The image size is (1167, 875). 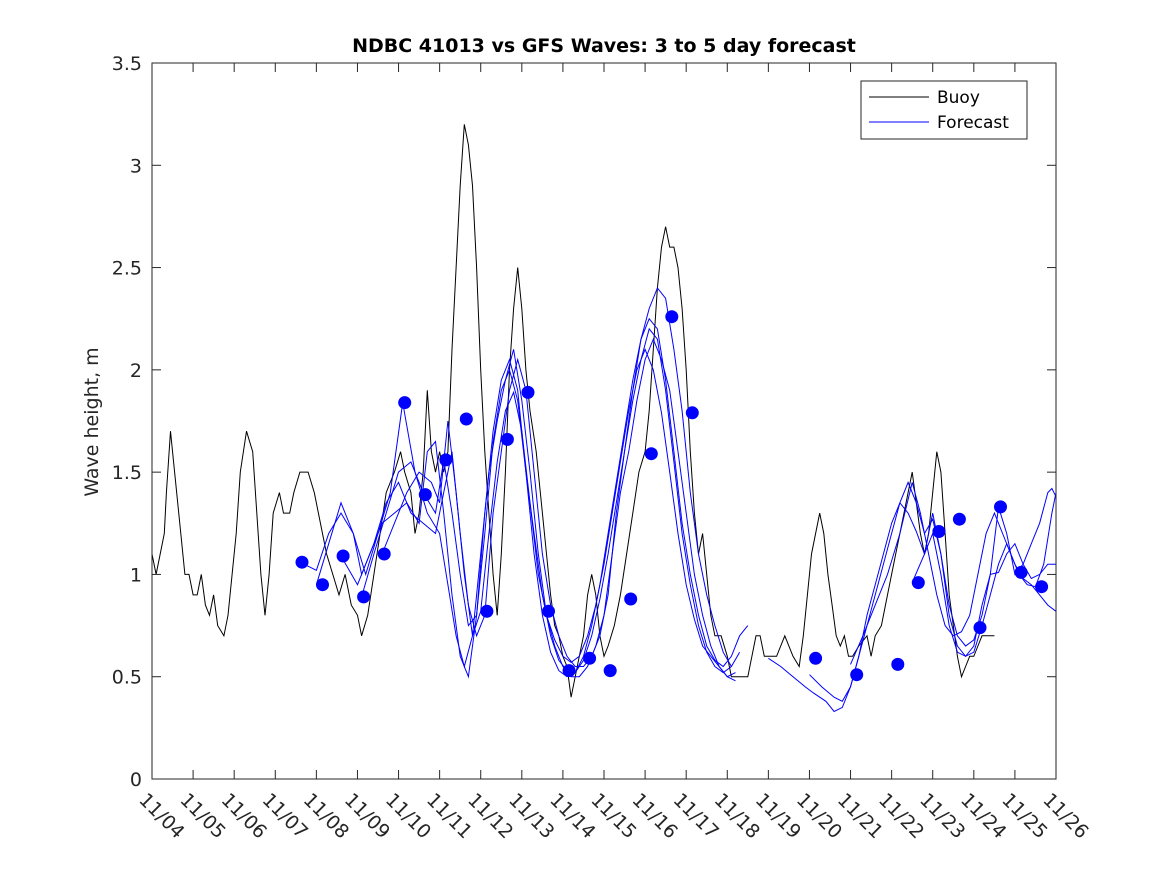 What do you see at coordinates (958, 98) in the screenshot?
I see `legend-buoy-label: Buoy` at bounding box center [958, 98].